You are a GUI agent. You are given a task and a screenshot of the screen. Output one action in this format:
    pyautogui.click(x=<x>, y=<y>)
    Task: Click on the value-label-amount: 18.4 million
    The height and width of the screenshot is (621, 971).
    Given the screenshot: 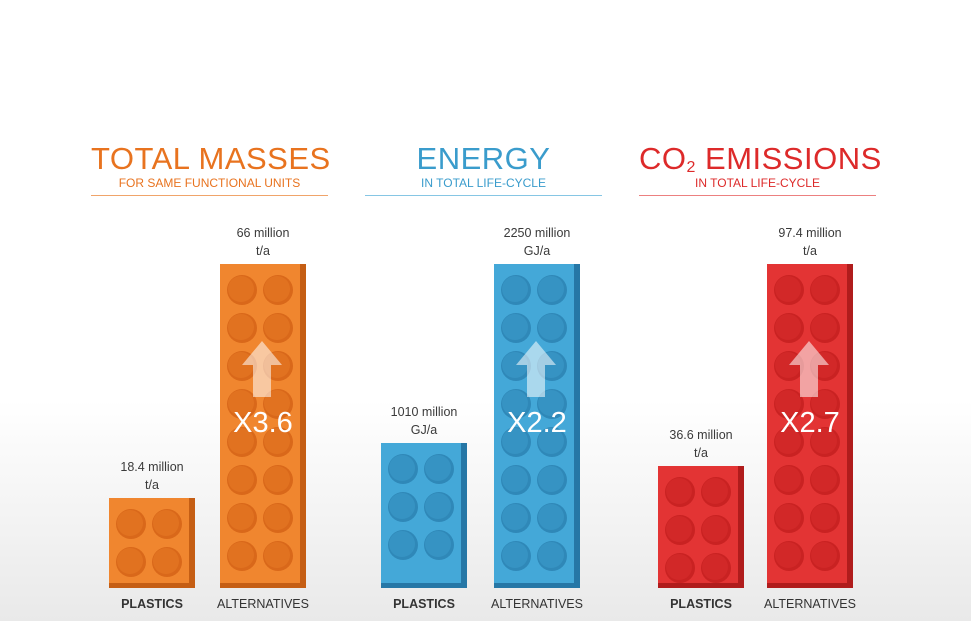 What is the action you would take?
    pyautogui.click(x=152, y=467)
    